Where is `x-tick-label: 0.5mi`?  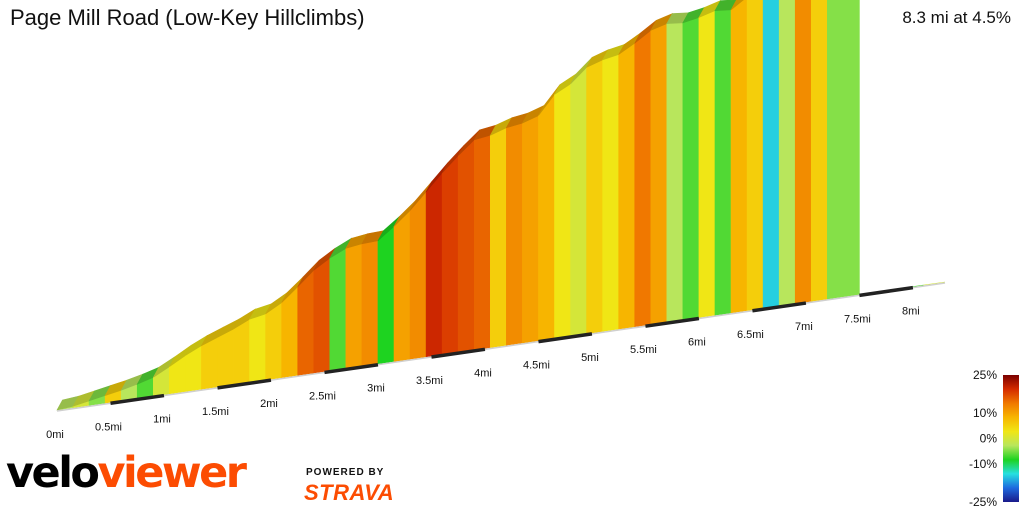 x-tick-label: 0.5mi is located at coordinates (108, 427).